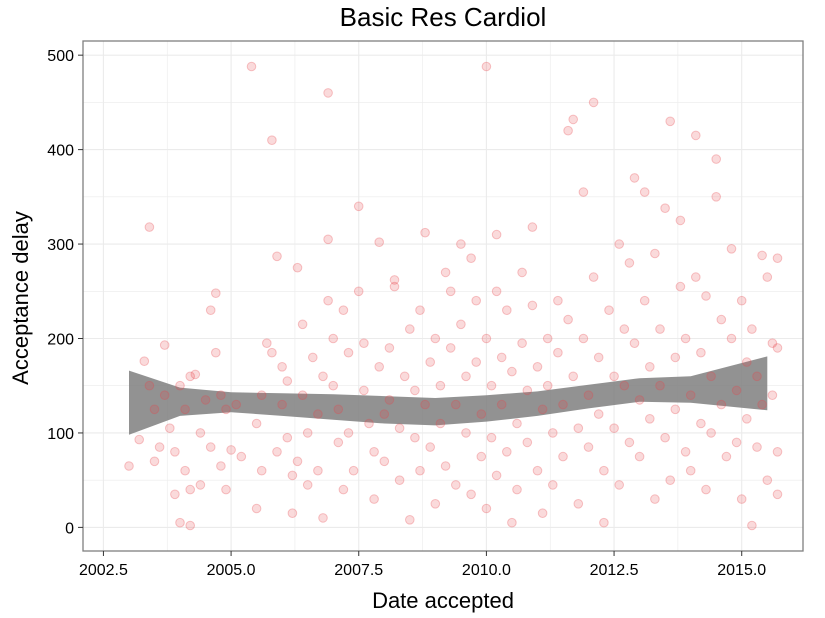 This screenshot has width=825, height=618. What do you see at coordinates (60, 340) in the screenshot?
I see `y-tick-label-2: 200` at bounding box center [60, 340].